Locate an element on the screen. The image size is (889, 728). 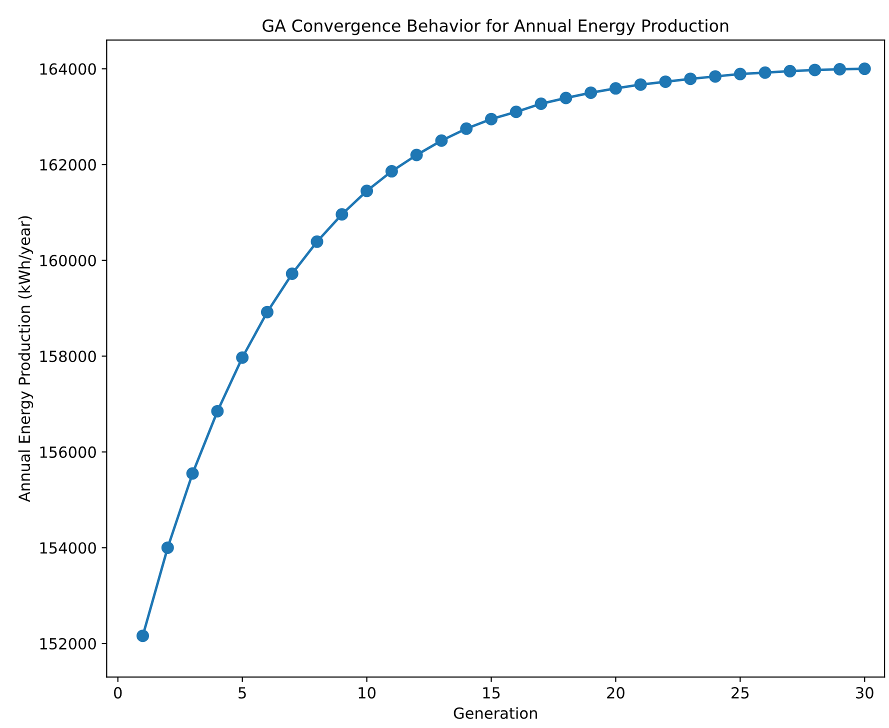
x-tick-label: 10 is located at coordinates (367, 693).